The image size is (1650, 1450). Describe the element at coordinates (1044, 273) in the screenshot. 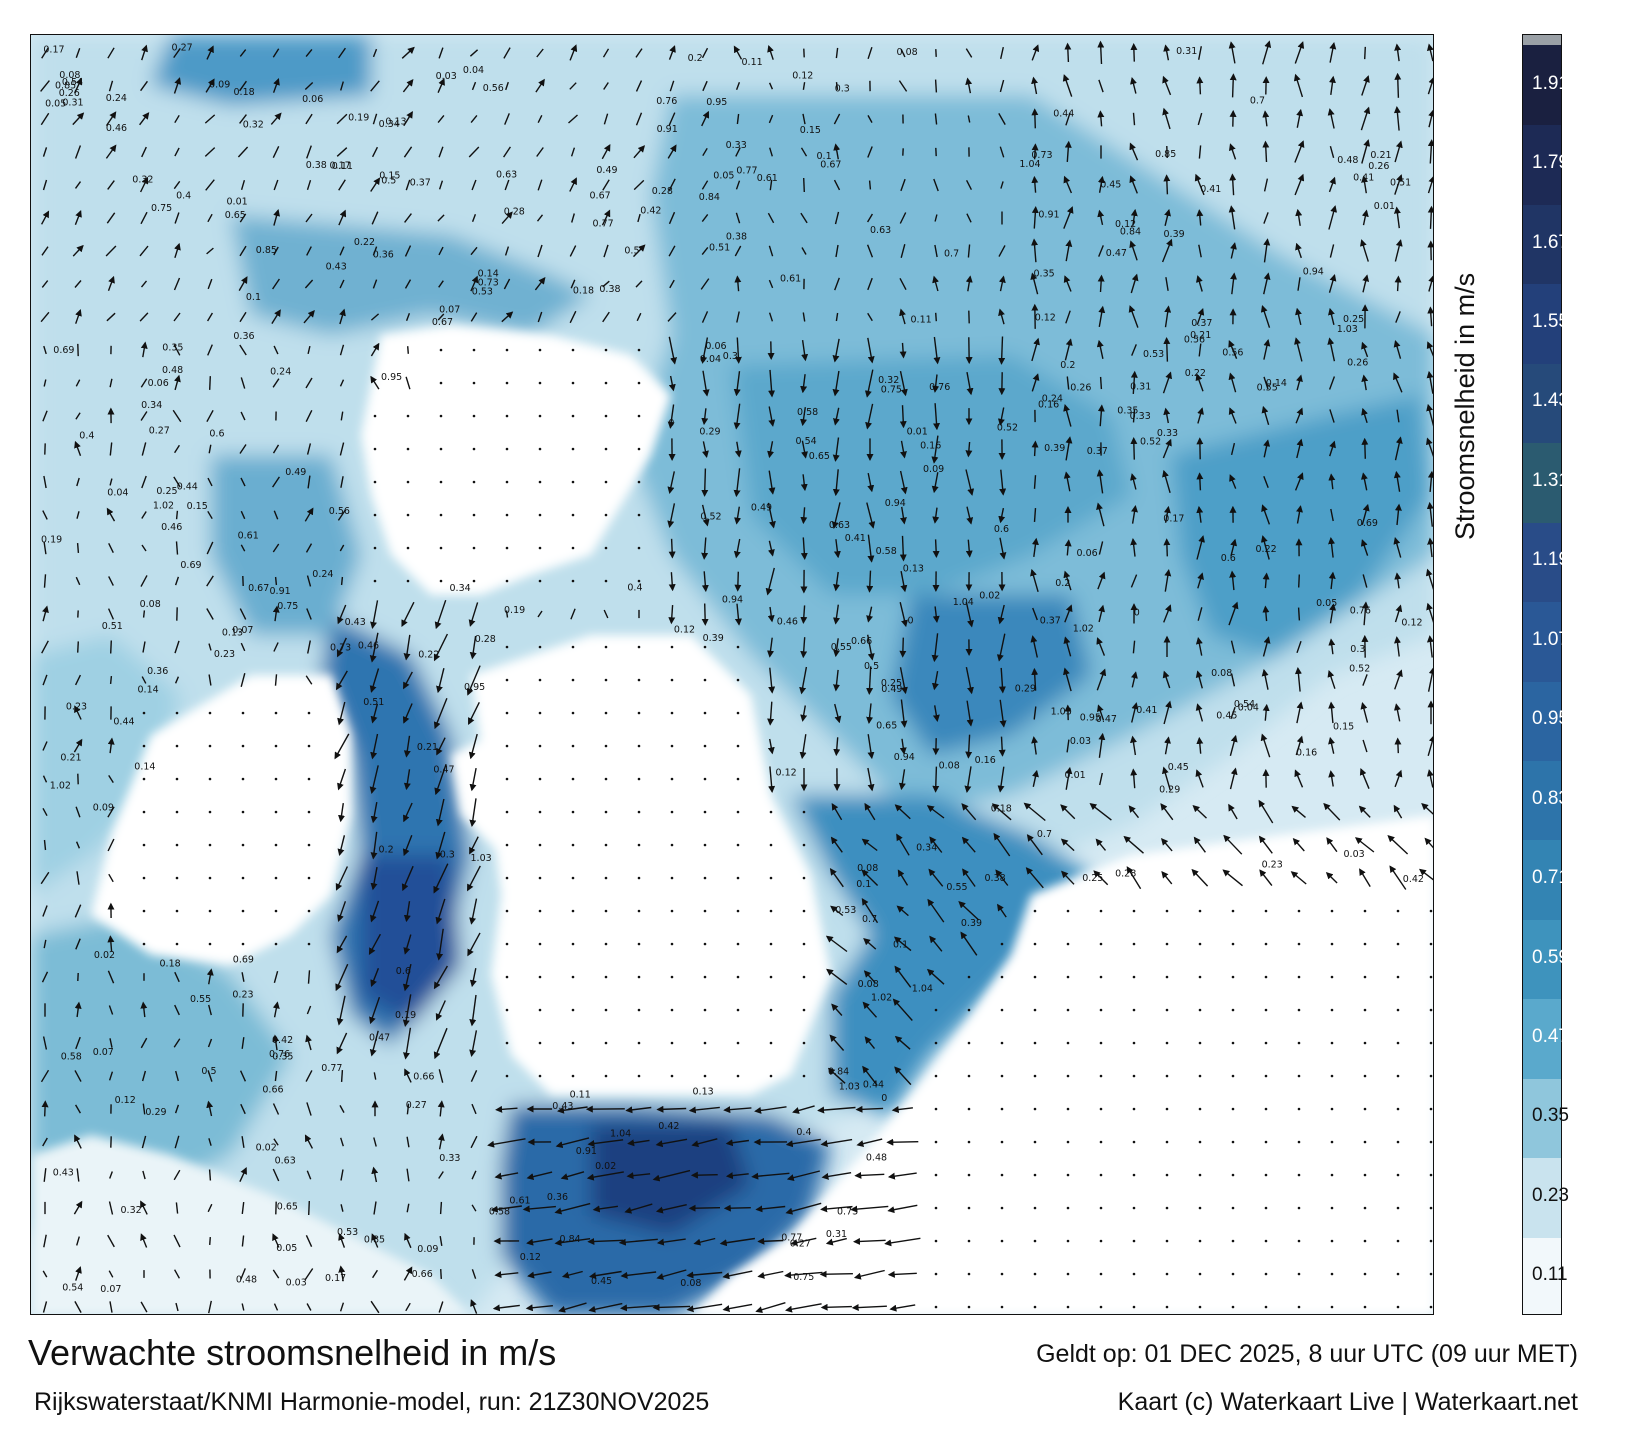

I see `current-speed-label: 0.35` at that location.